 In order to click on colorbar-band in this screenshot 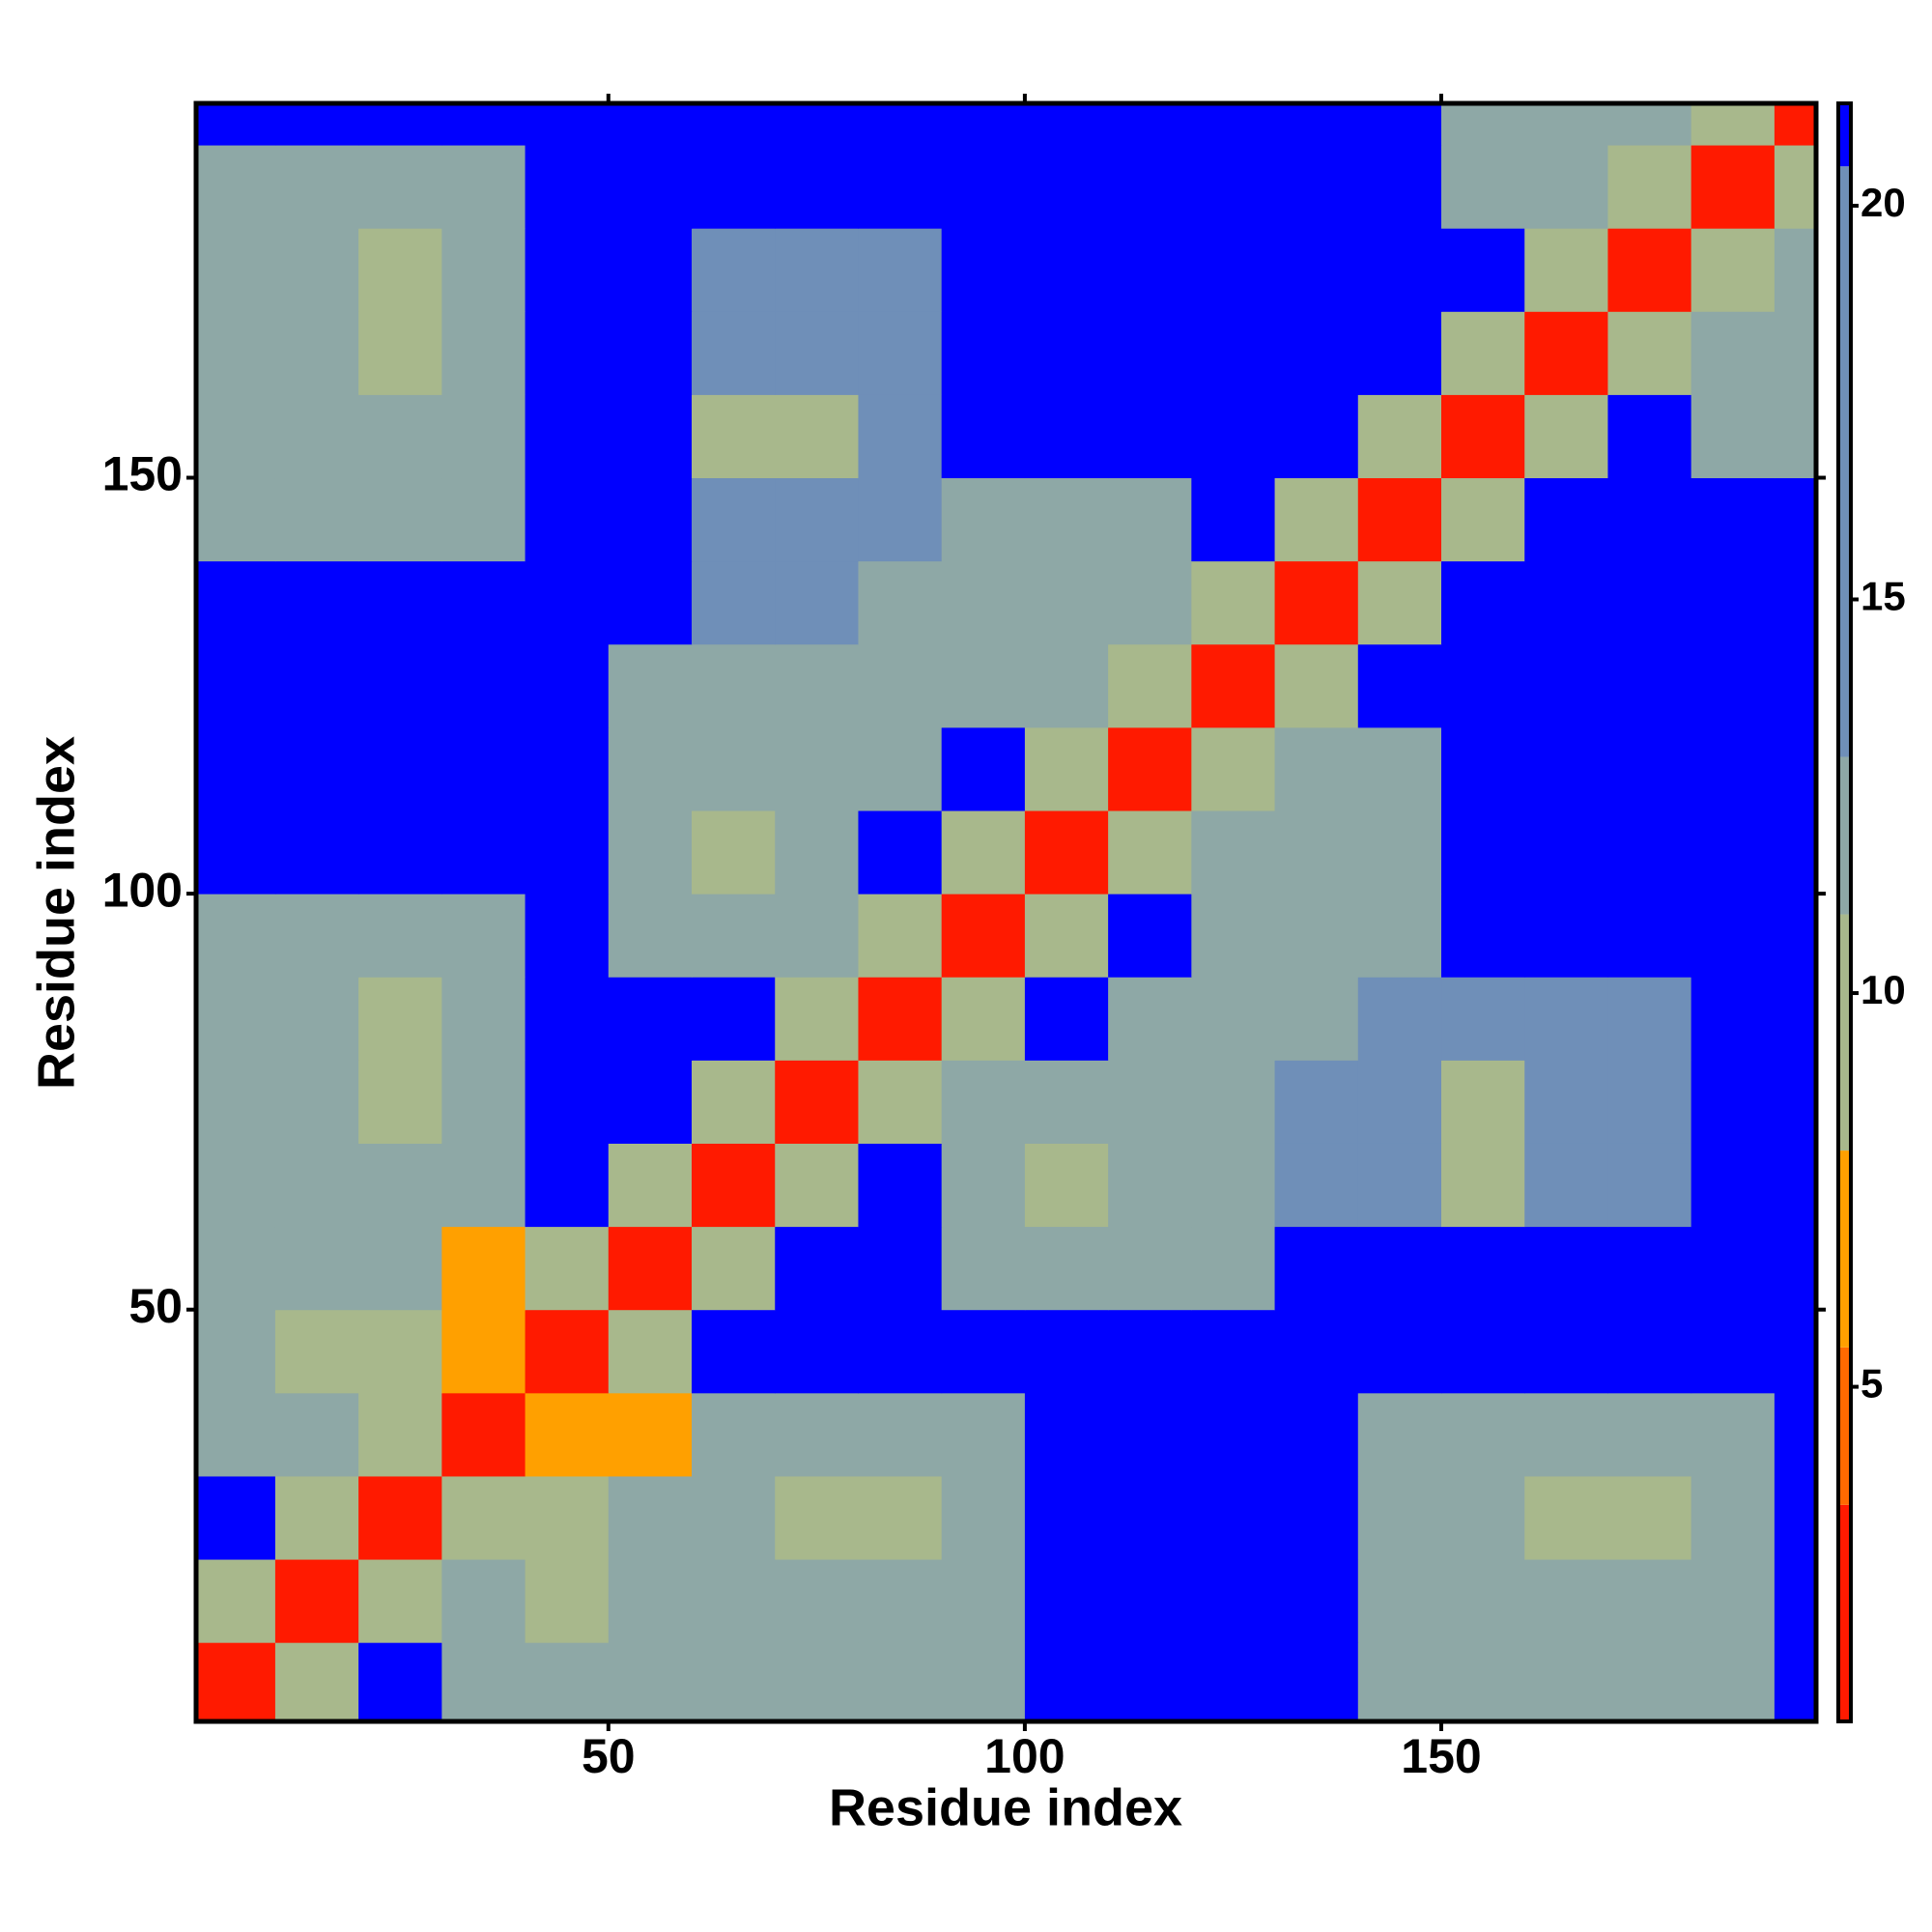, I will do `click(1844, 835)`.